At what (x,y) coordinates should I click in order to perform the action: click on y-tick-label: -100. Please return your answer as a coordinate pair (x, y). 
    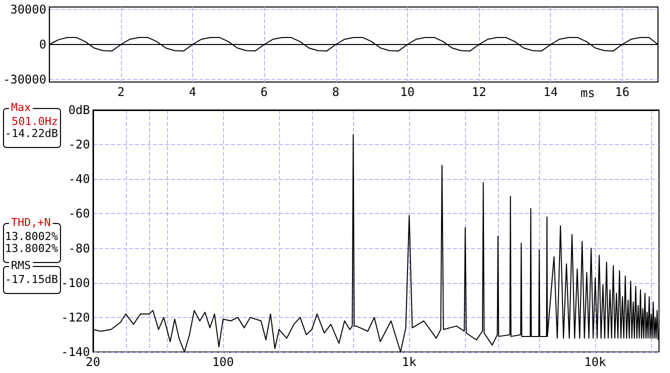
    Looking at the image, I should click on (75, 283).